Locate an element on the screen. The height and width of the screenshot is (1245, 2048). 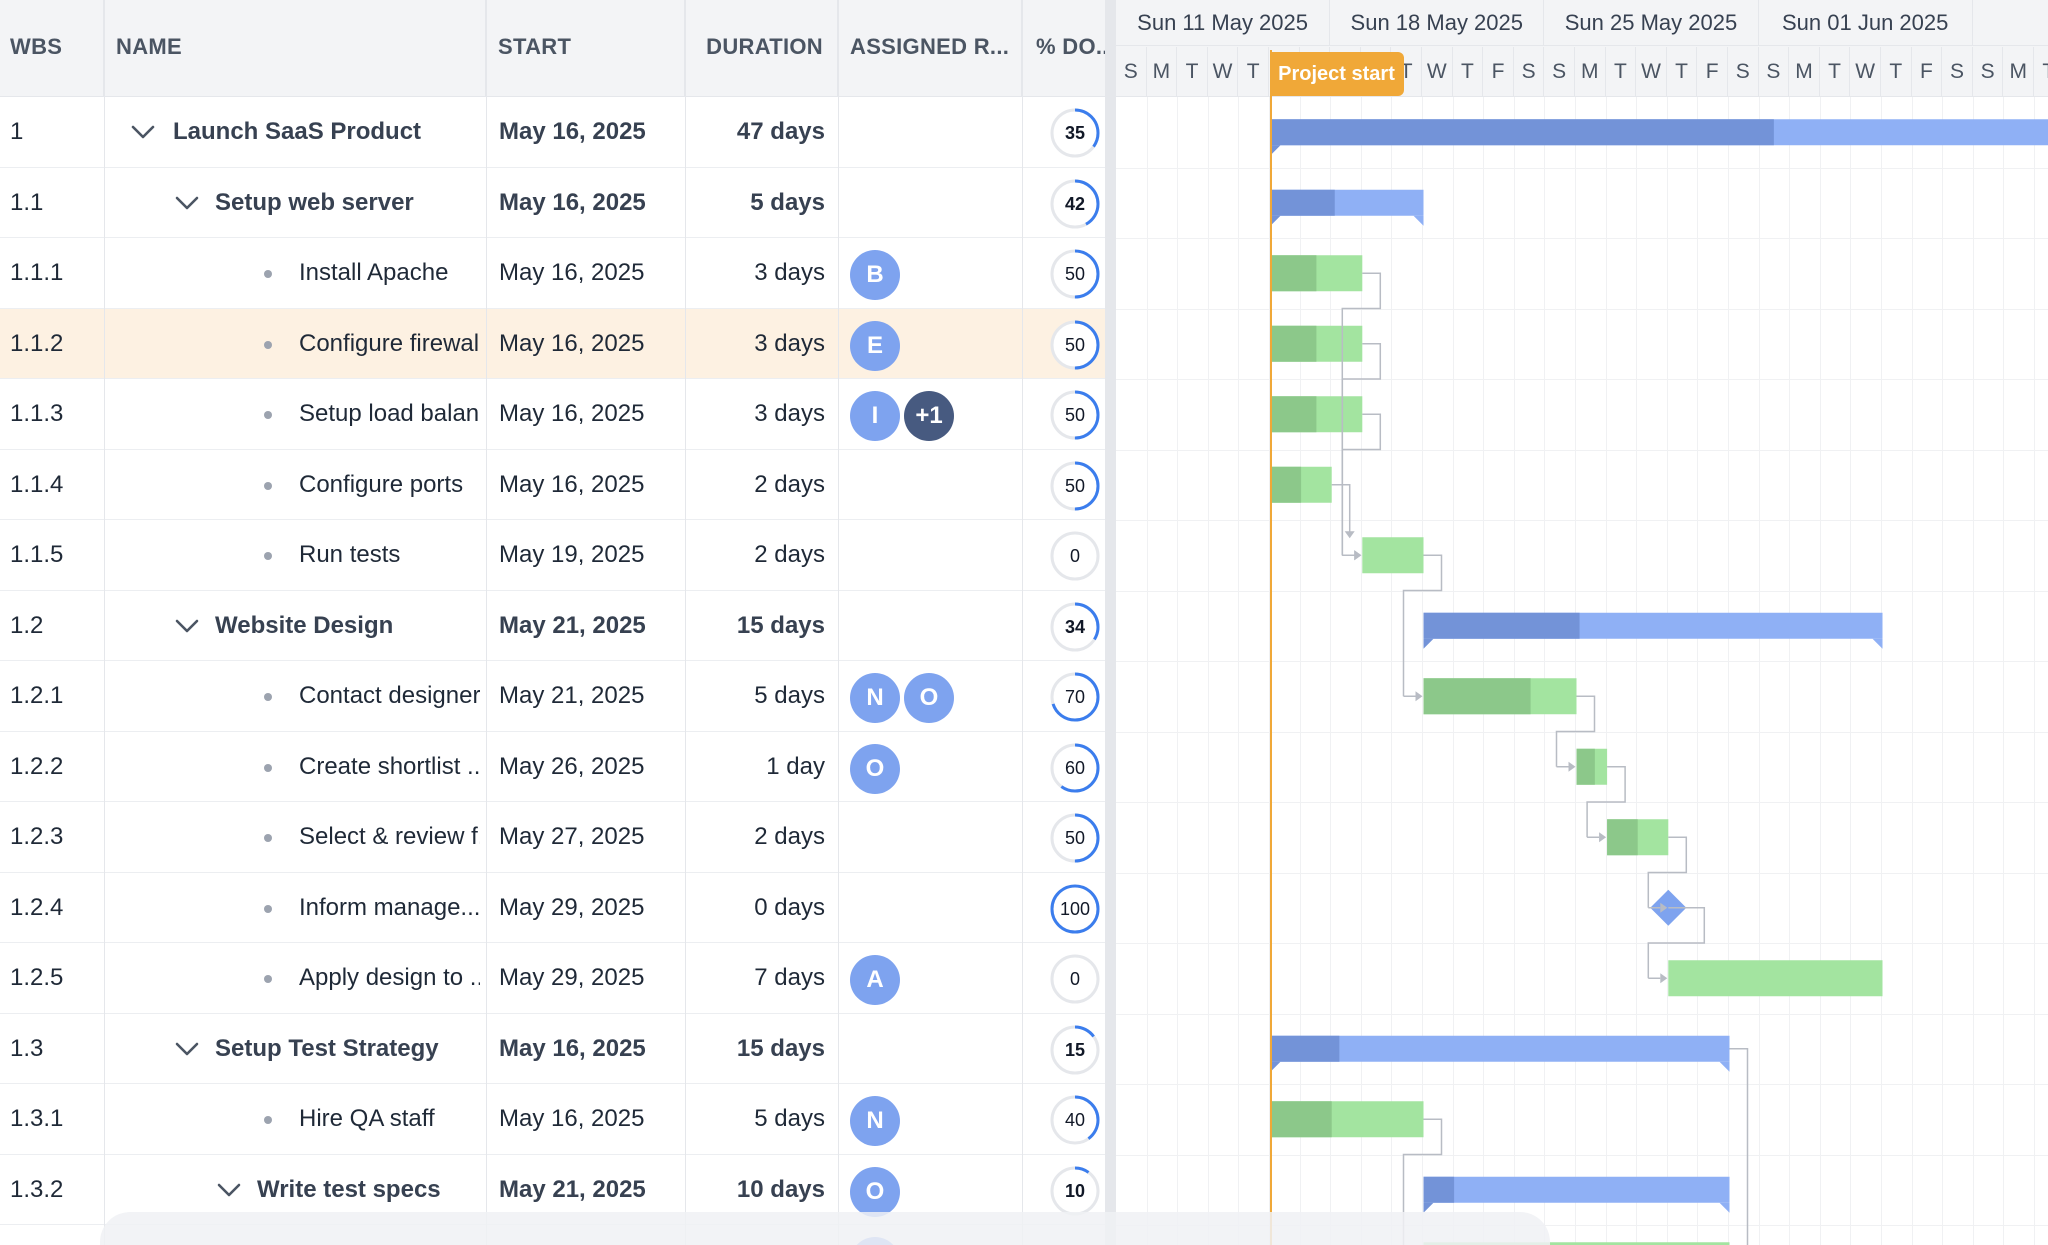
start-date: May 27, 2025 is located at coordinates (572, 836).